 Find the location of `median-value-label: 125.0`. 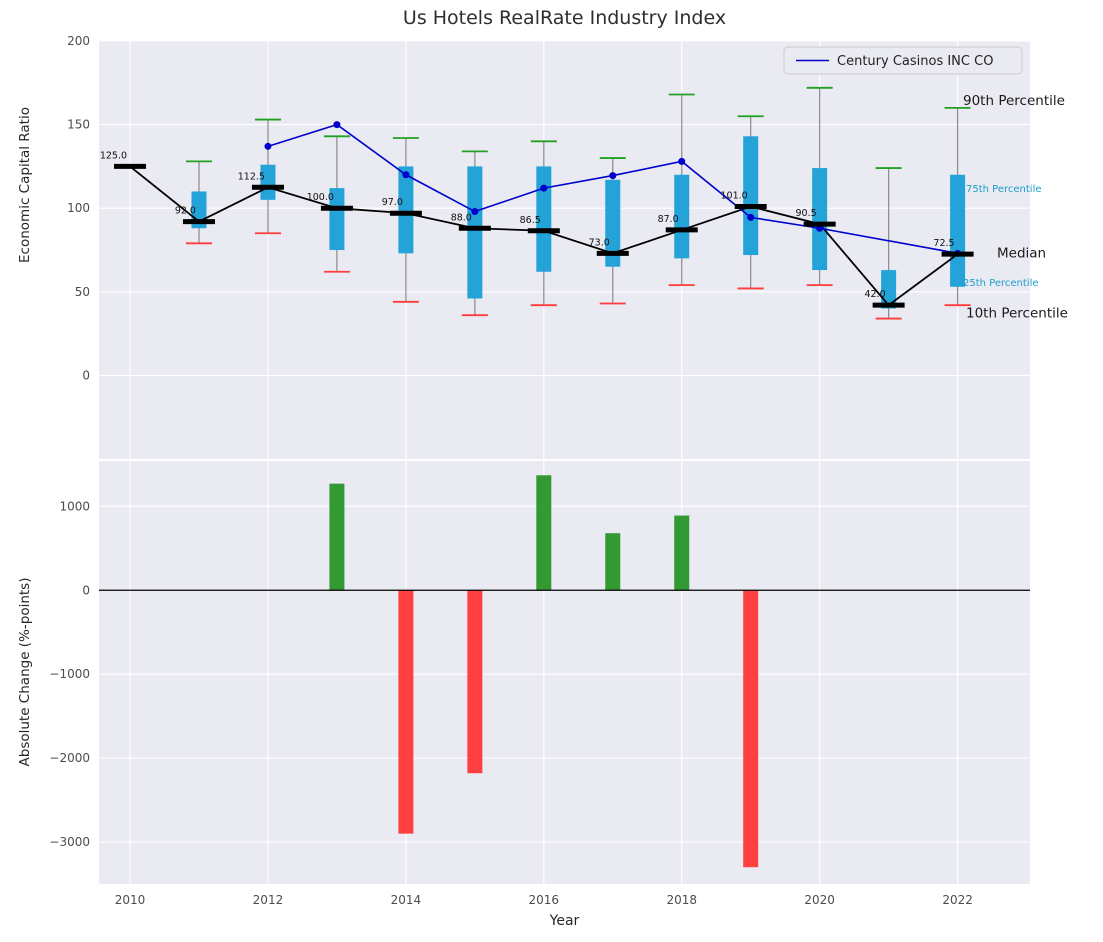

median-value-label: 125.0 is located at coordinates (113, 155).